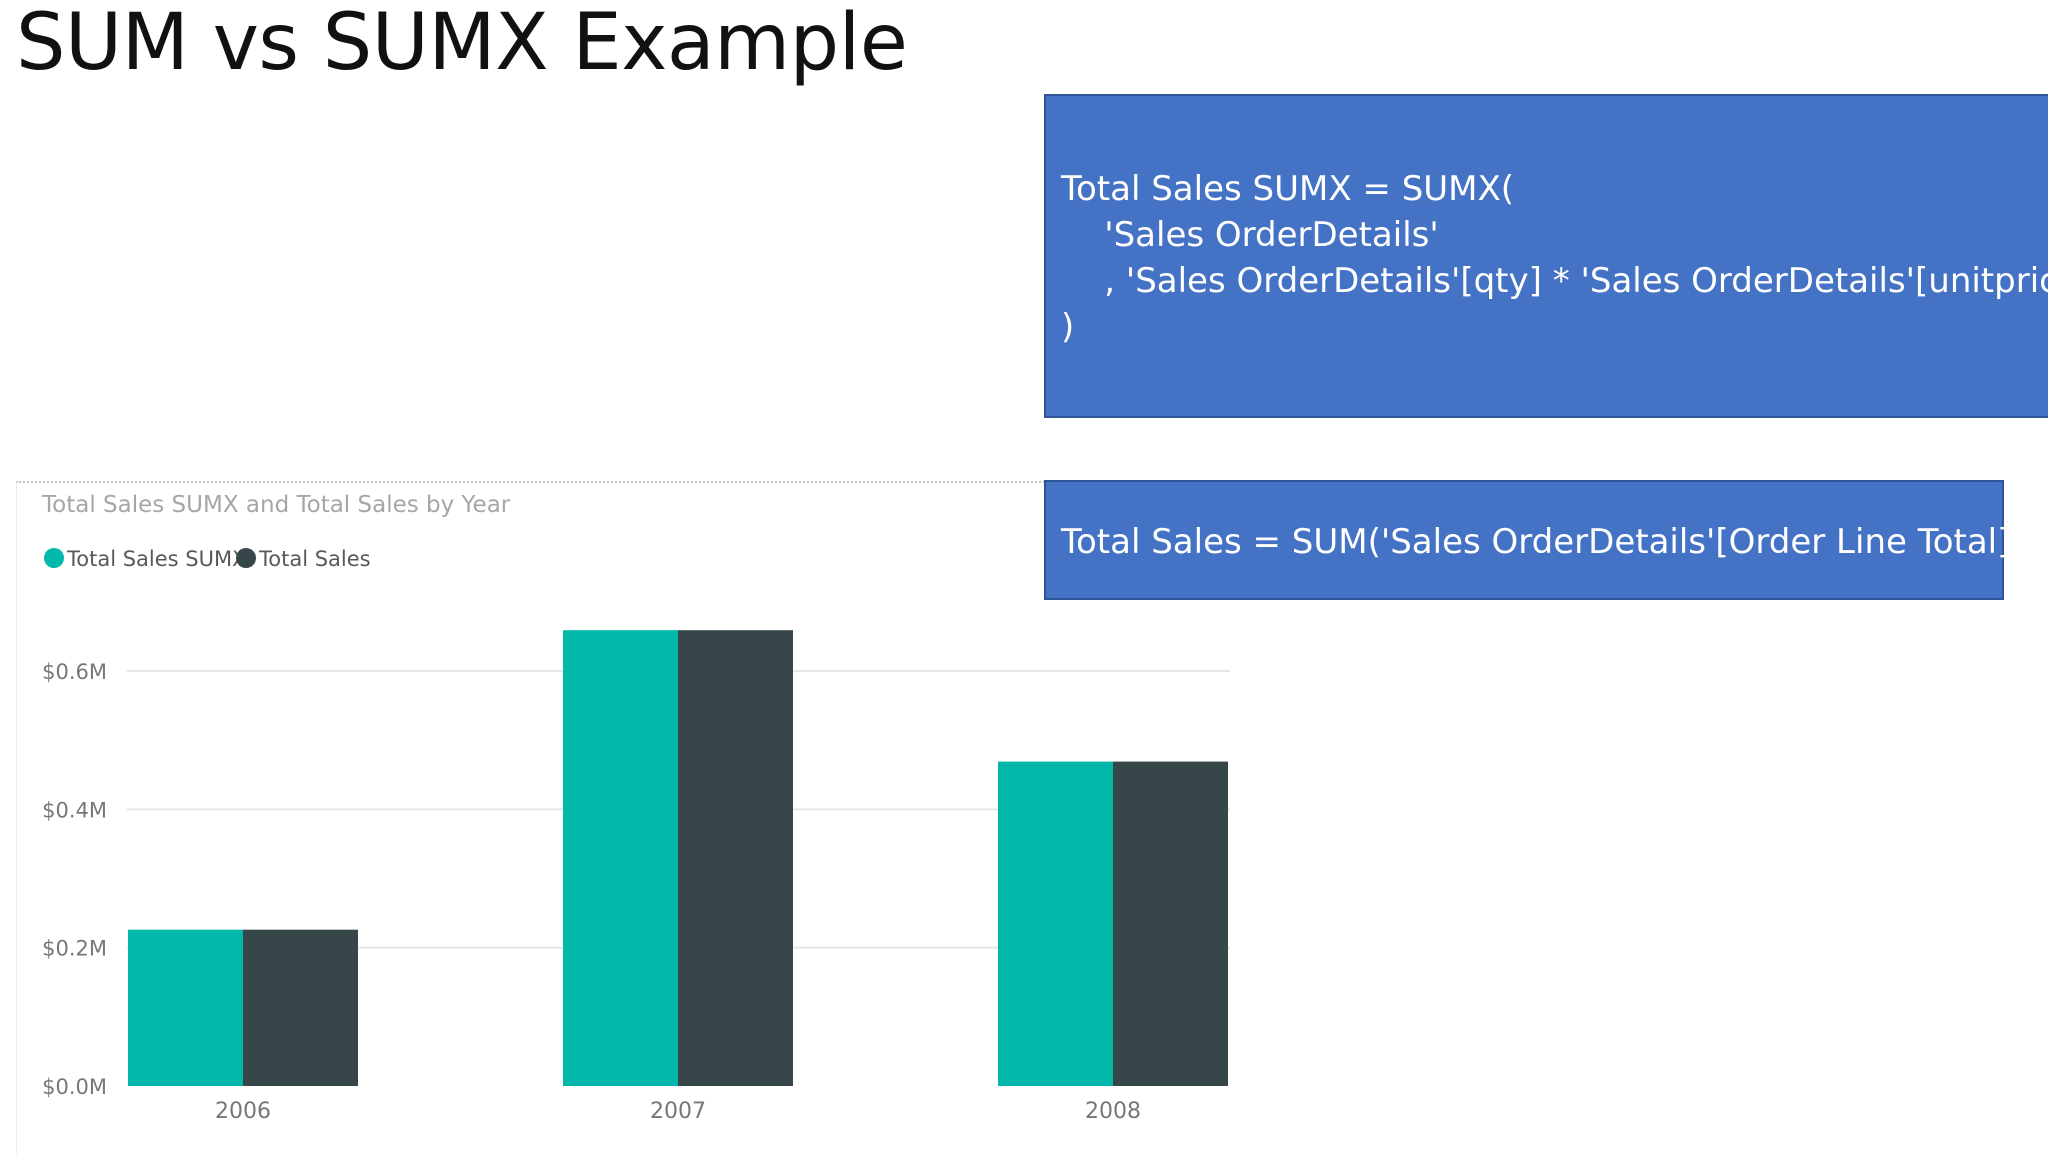 This screenshot has height=1154, width=2048. Describe the element at coordinates (243, 1111) in the screenshot. I see `x-tick-label: 2006` at that location.